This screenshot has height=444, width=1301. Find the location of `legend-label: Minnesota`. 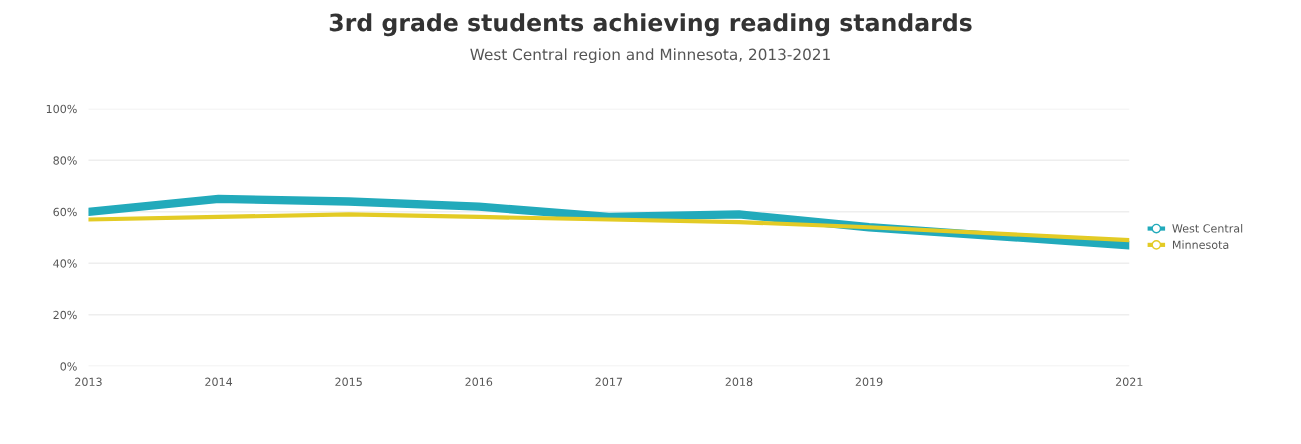

legend-label: Minnesota is located at coordinates (1200, 244).